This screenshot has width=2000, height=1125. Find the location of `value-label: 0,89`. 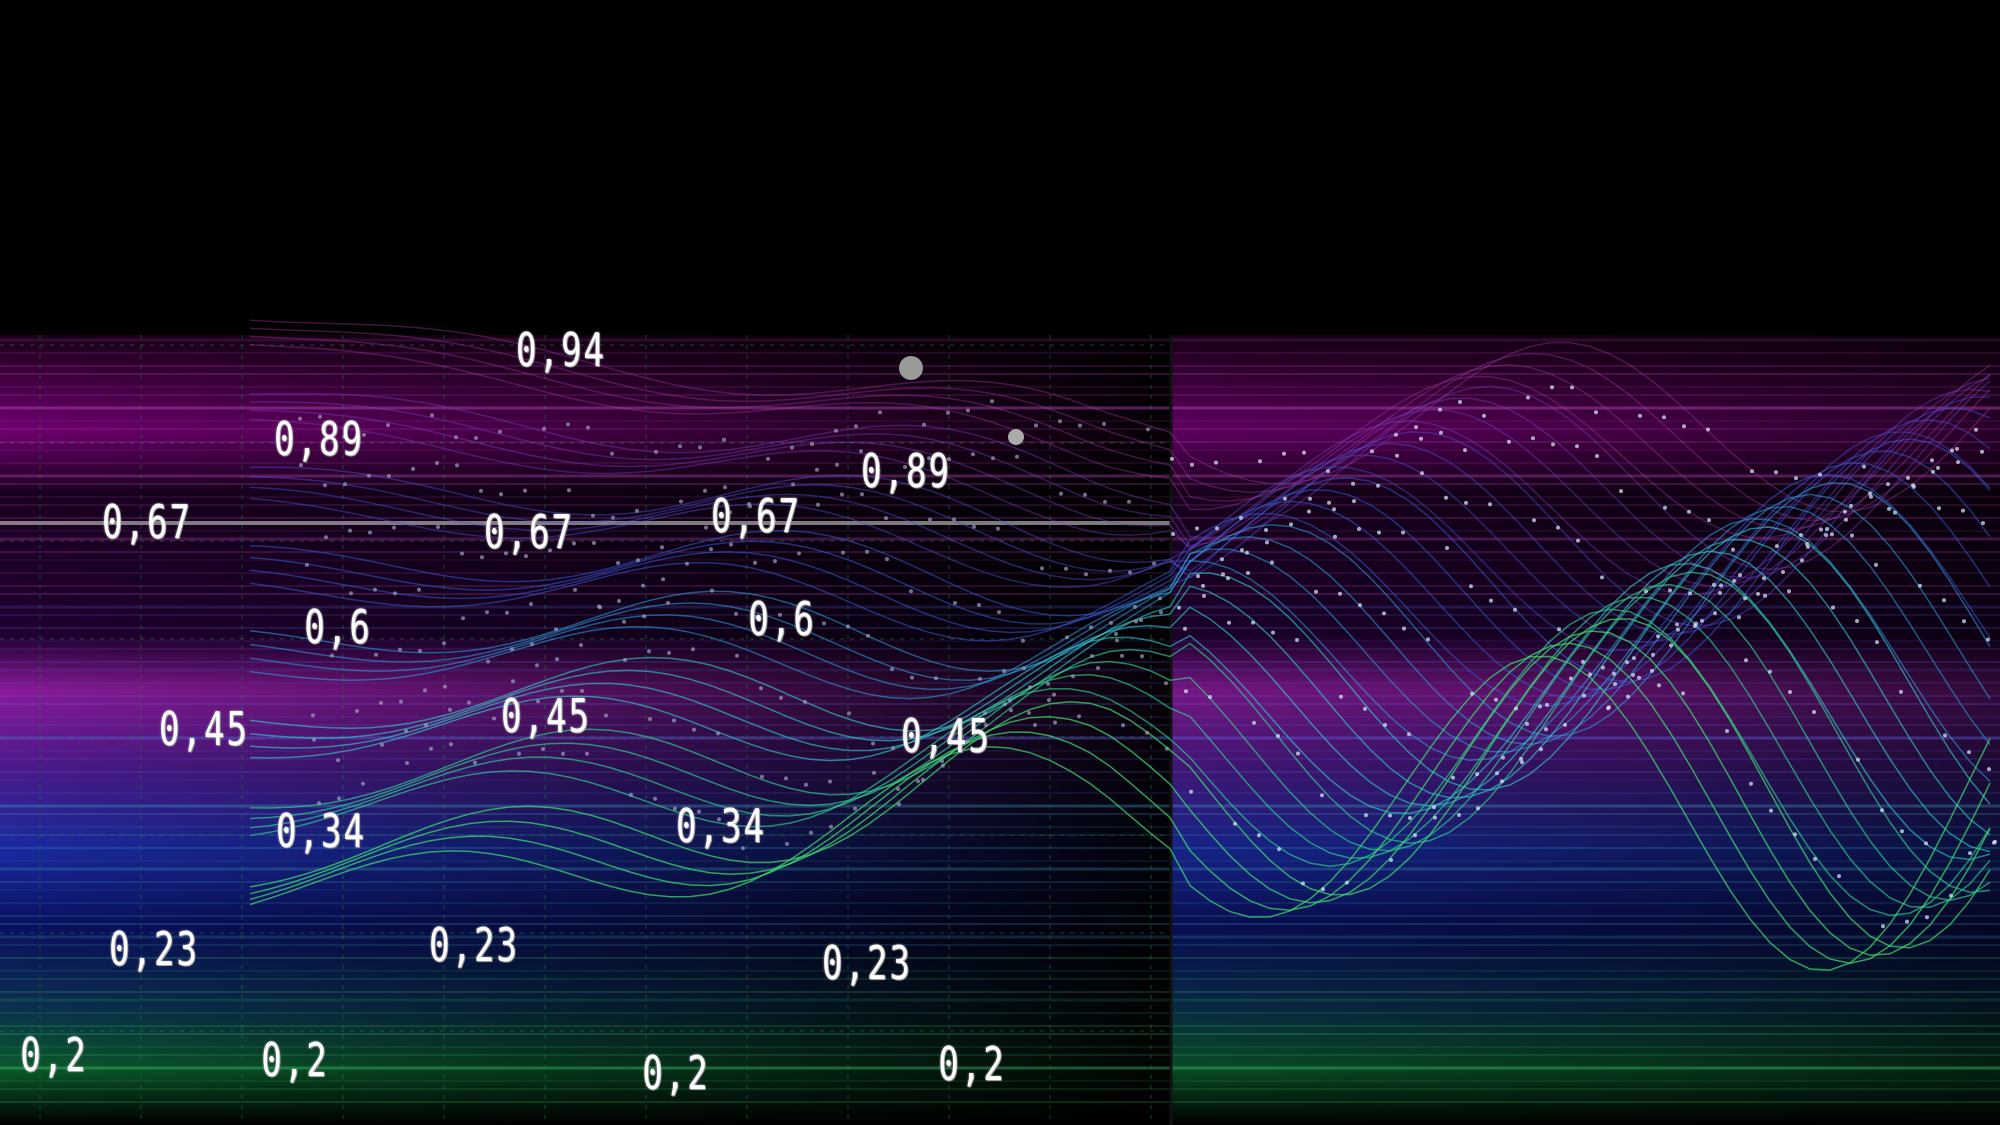

value-label: 0,89 is located at coordinates (906, 472).